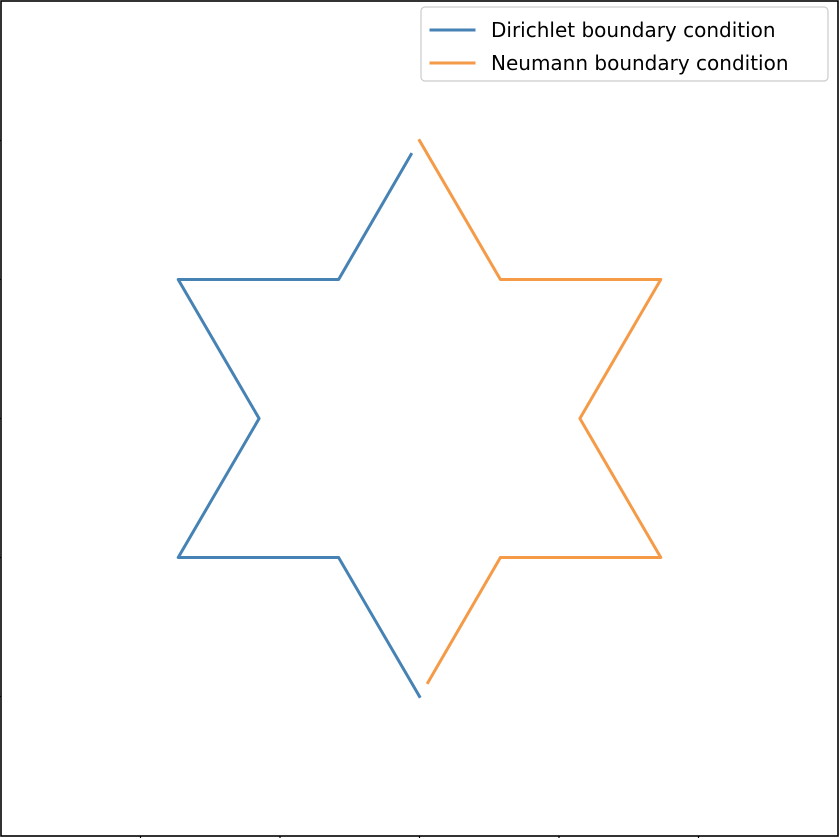  I want to click on legend-box, so click(624, 44).